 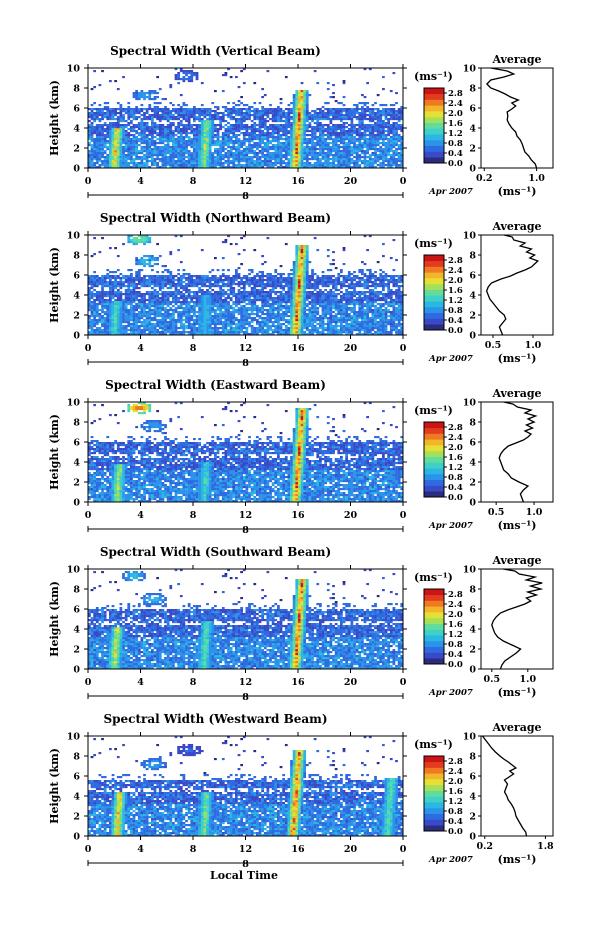 What do you see at coordinates (472, 423) in the screenshot?
I see `profile-y-tick-label: 8` at bounding box center [472, 423].